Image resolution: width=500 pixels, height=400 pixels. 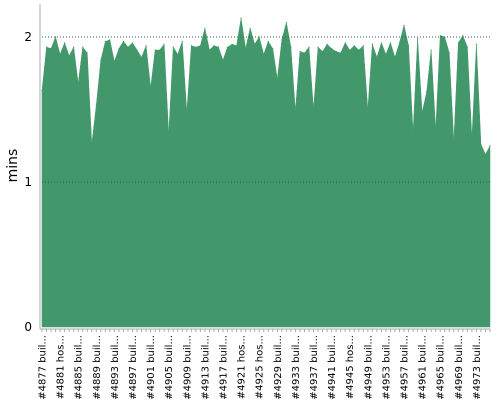 What do you see at coordinates (28, 327) in the screenshot?
I see `y-tick-label: 0` at bounding box center [28, 327].